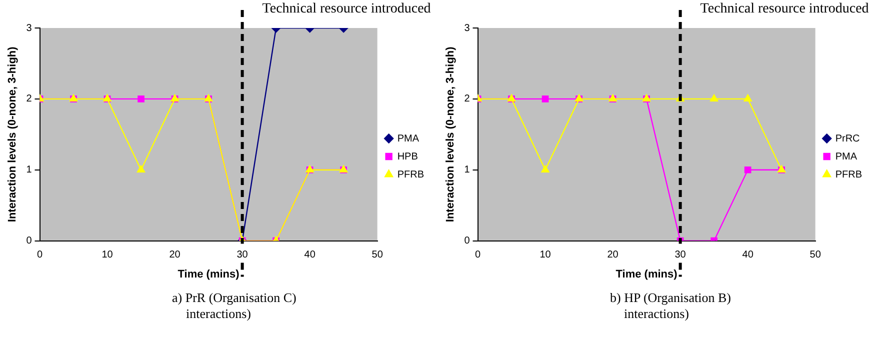  I want to click on text: a) PrR (Organisation C) interactions), so click(235, 306).